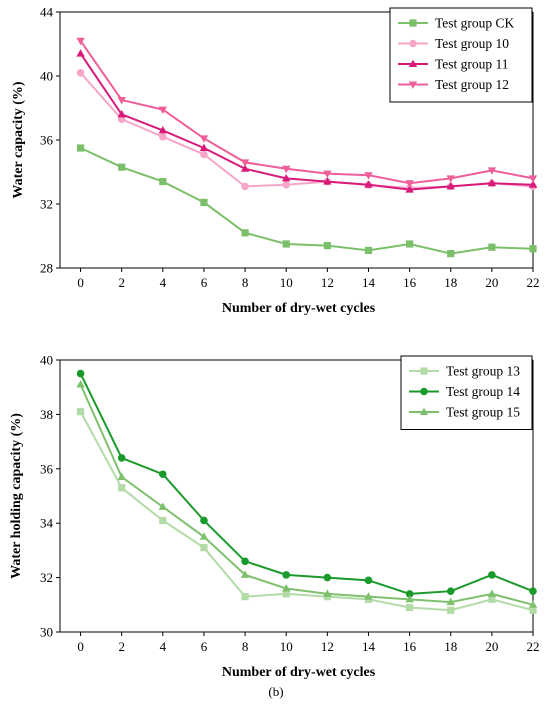  What do you see at coordinates (327, 646) in the screenshot?
I see `x-tick-label: 12` at bounding box center [327, 646].